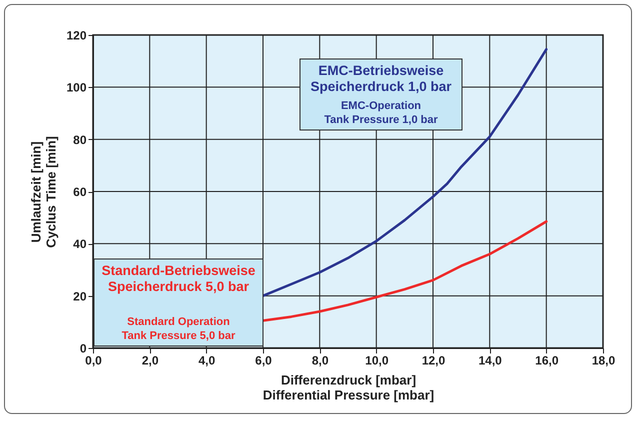 The image size is (640, 421). What do you see at coordinates (381, 113) in the screenshot?
I see `annotation: EMC-Operation Tank Pressure 1,0 bar` at bounding box center [381, 113].